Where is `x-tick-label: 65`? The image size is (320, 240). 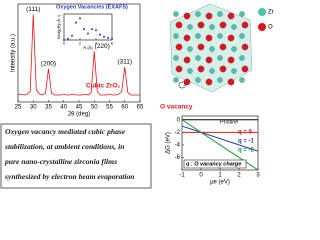 x-tick-label: 65 is located at coordinates (140, 107).